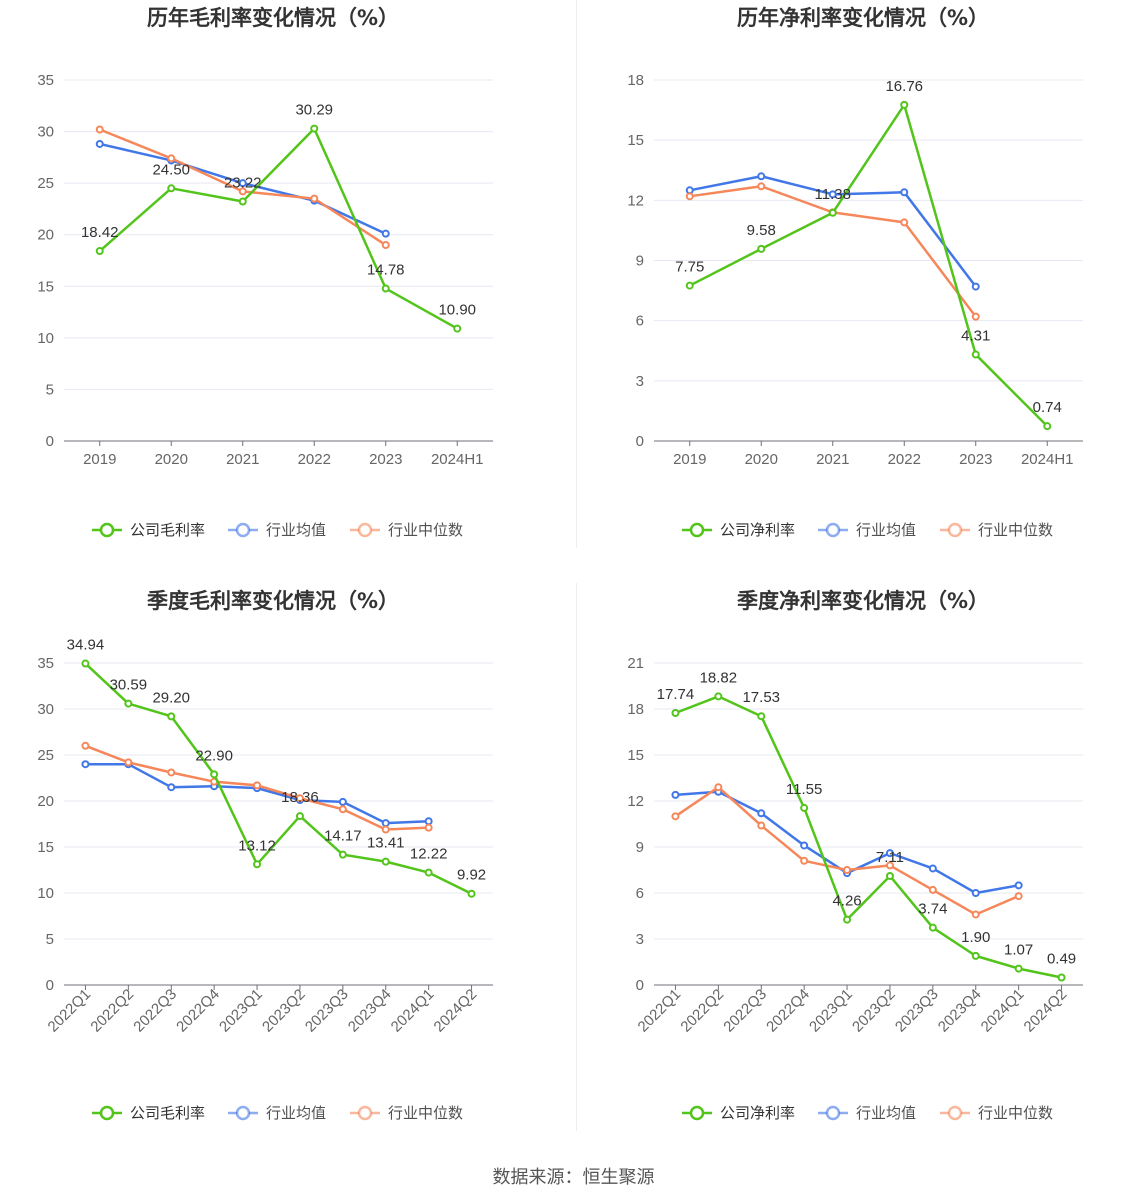 This screenshot has width=1147, height=1202. Describe the element at coordinates (576, 274) in the screenshot. I see `panel-divider-top` at that location.